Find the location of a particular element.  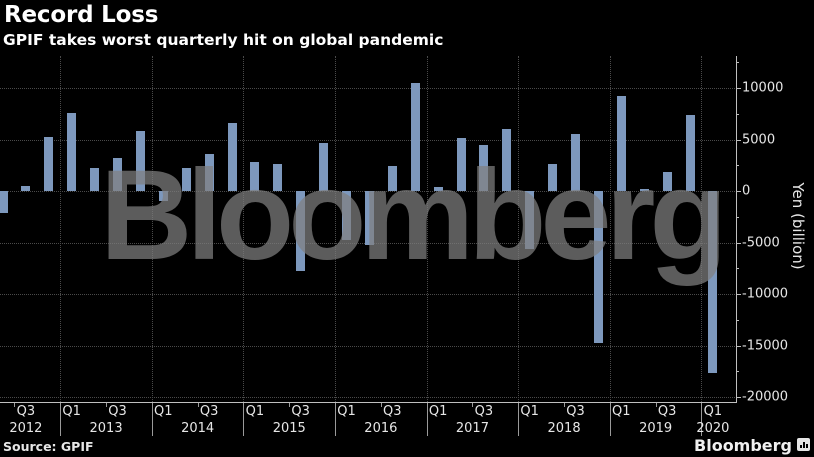

bar-2013-q3 is located at coordinates (117, 174).